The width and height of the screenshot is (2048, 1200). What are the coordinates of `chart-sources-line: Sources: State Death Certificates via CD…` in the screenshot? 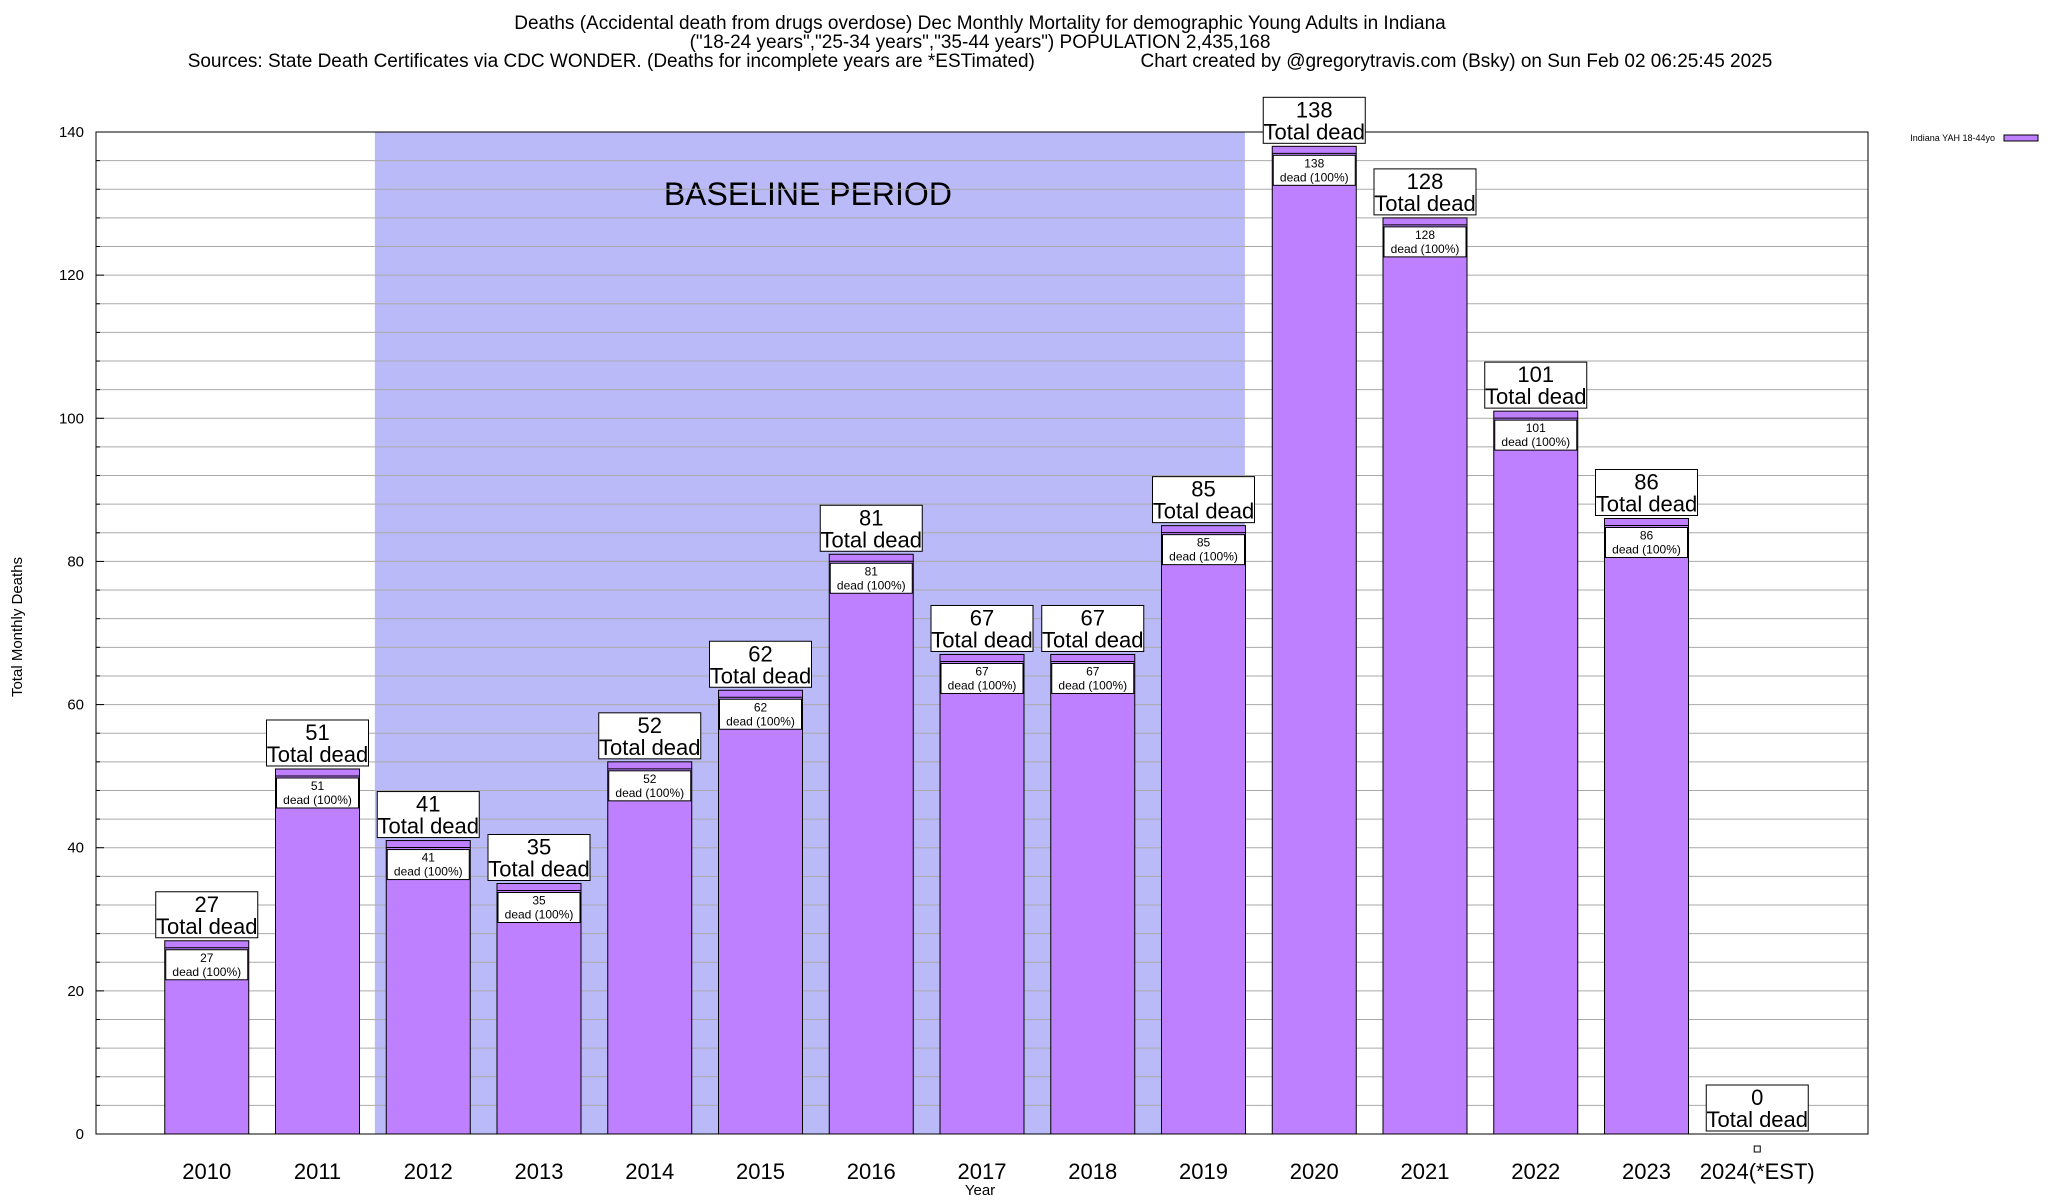 It's located at (980, 61).